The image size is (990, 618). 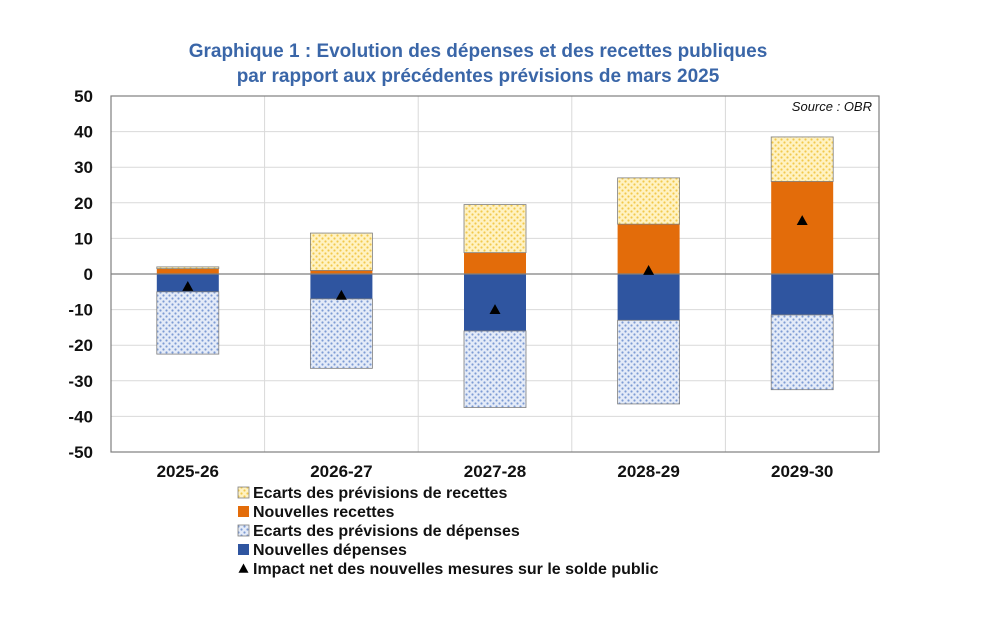 What do you see at coordinates (88, 274) in the screenshot?
I see `y-tick-label: 0` at bounding box center [88, 274].